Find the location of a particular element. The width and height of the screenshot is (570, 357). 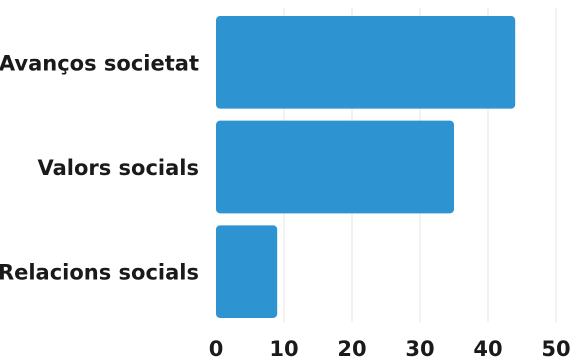

x-tick-label-20: 20 is located at coordinates (351, 347).